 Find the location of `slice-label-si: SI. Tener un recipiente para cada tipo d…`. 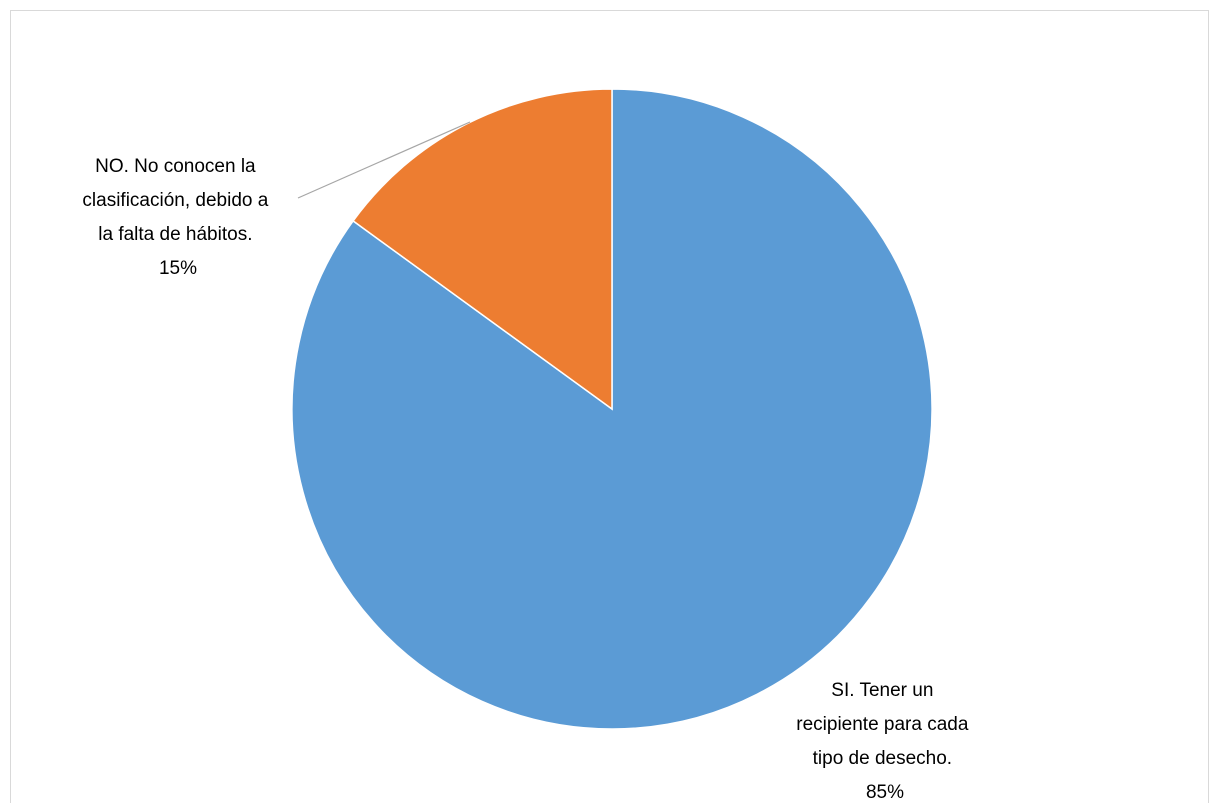

slice-label-si: SI. Tener un recipiente para cada tipo d… is located at coordinates (884, 741).